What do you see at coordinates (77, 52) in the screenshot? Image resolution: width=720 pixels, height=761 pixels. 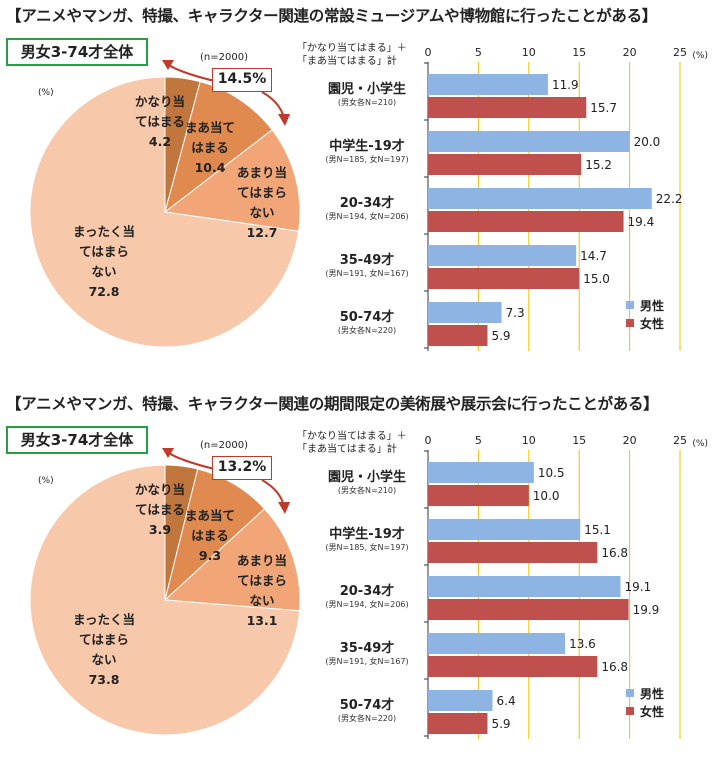 I see `population-badge: 男女3-74才全体` at bounding box center [77, 52].